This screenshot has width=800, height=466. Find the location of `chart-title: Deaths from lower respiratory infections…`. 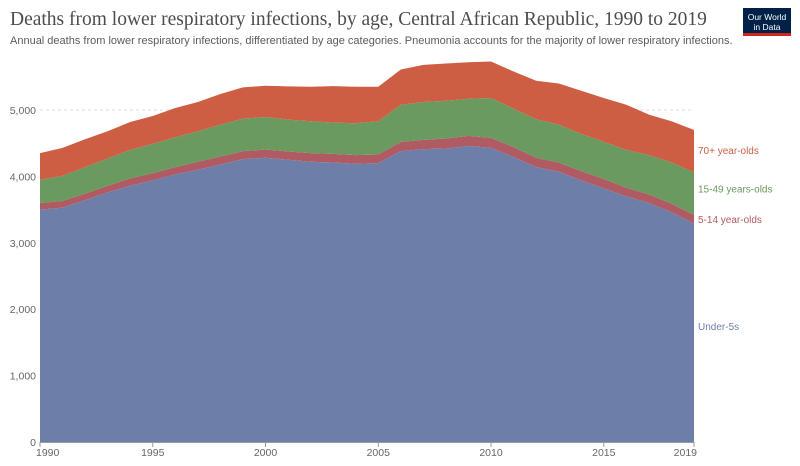

chart-title: Deaths from lower respiratory infections… is located at coordinates (358, 19).